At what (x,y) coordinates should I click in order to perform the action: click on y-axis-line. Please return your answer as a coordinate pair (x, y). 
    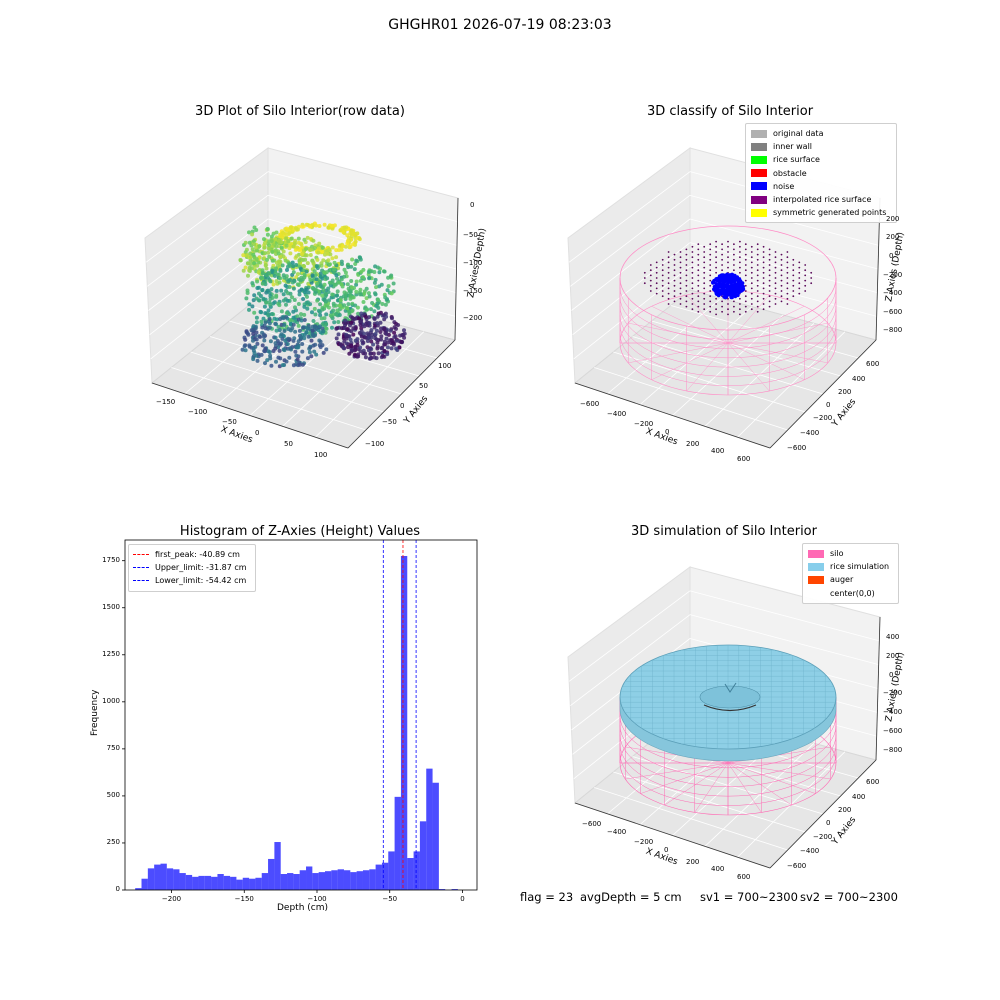
    Looking at the image, I should click on (823, 814).